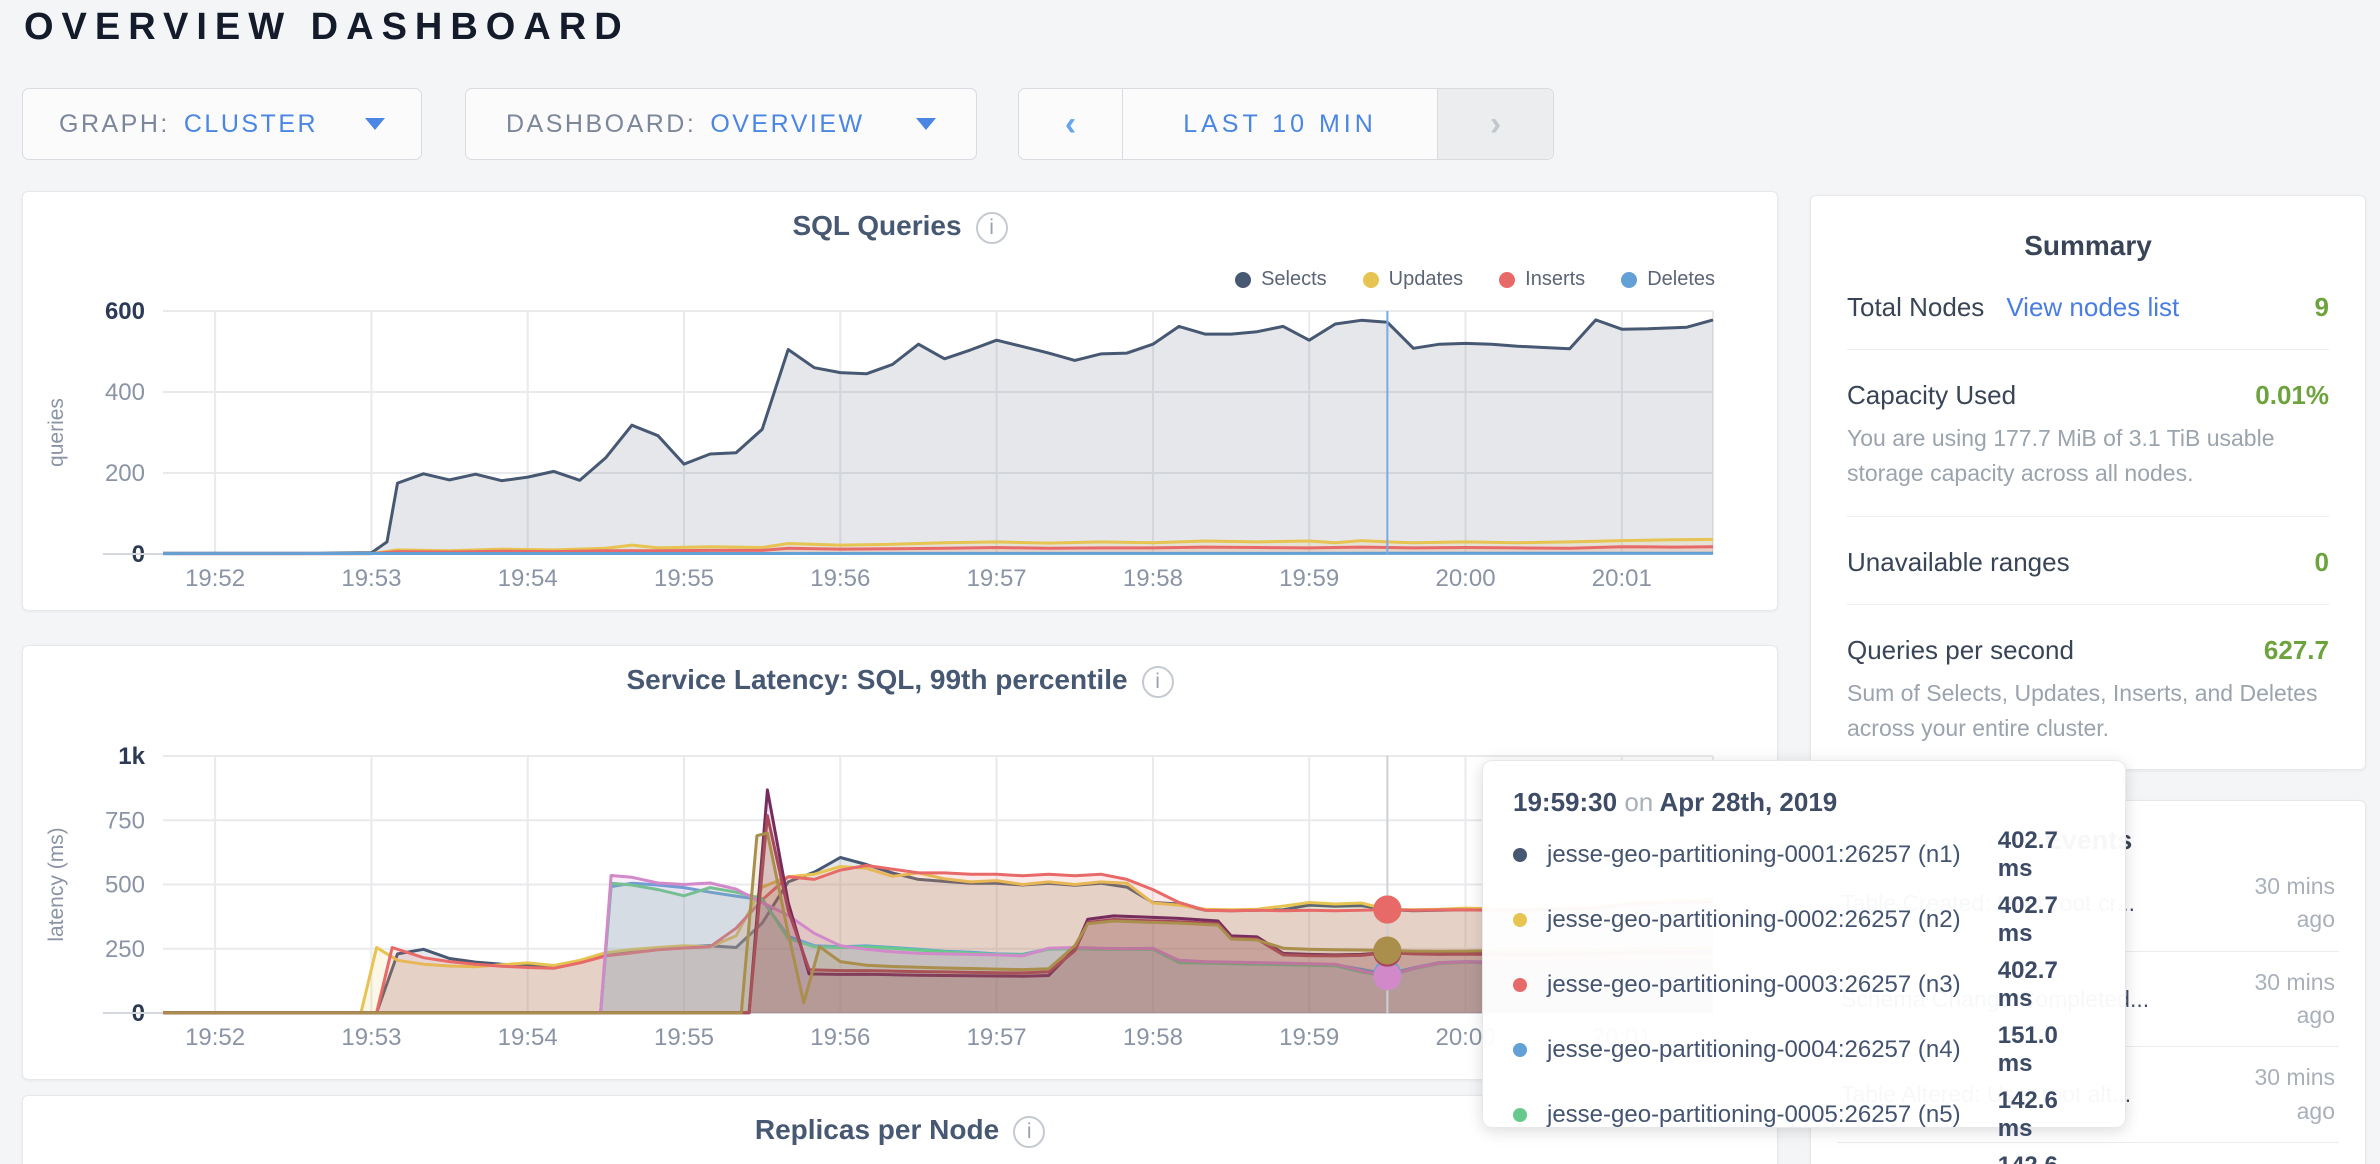  What do you see at coordinates (125, 885) in the screenshot?
I see `svg-text: 500` at bounding box center [125, 885].